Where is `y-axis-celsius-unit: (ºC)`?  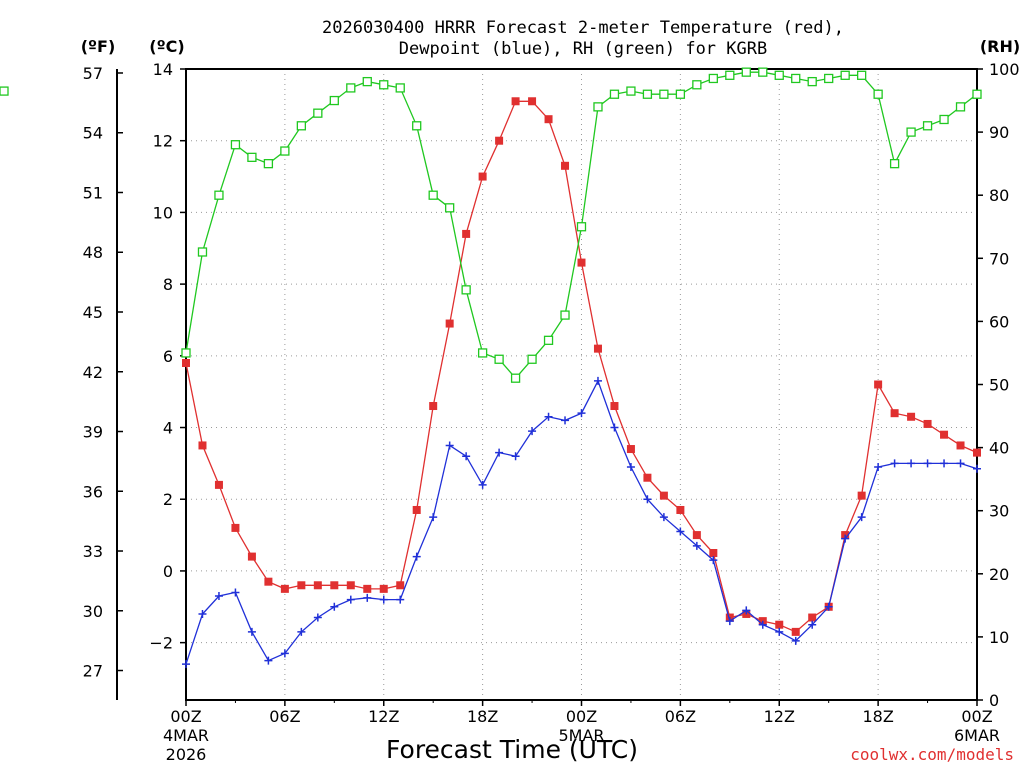
y-axis-celsius-unit: (ºC) is located at coordinates (166, 46).